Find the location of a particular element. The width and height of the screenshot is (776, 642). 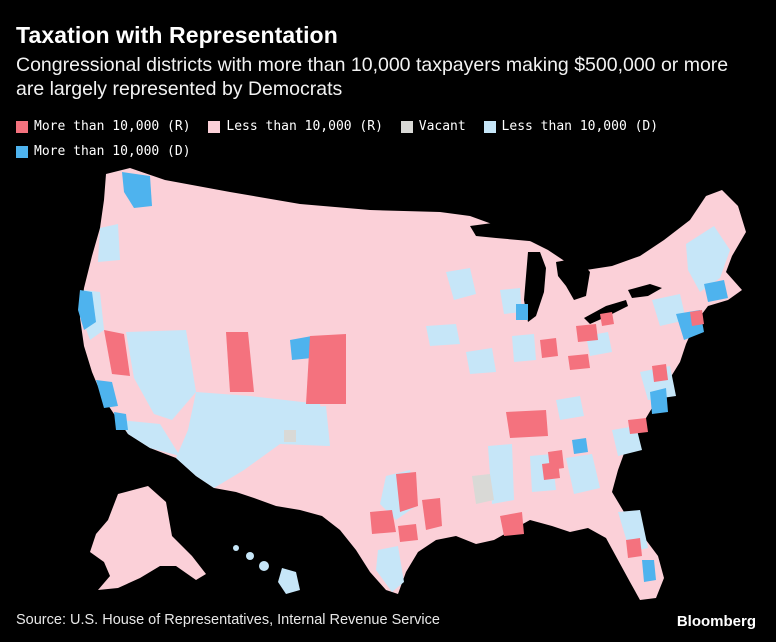

district-indiana-r is located at coordinates (549, 348).